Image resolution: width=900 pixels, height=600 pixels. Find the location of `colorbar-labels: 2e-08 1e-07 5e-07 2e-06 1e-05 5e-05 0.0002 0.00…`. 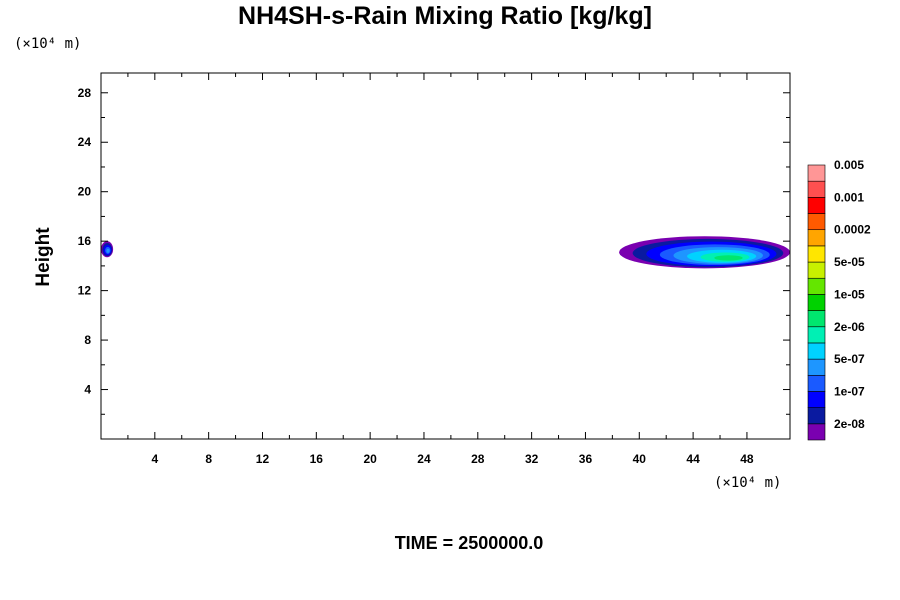

colorbar-labels: 2e-08 1e-07 5e-07 2e-06 1e-05 5e-05 0.0002 0.00… is located at coordinates (852, 294).